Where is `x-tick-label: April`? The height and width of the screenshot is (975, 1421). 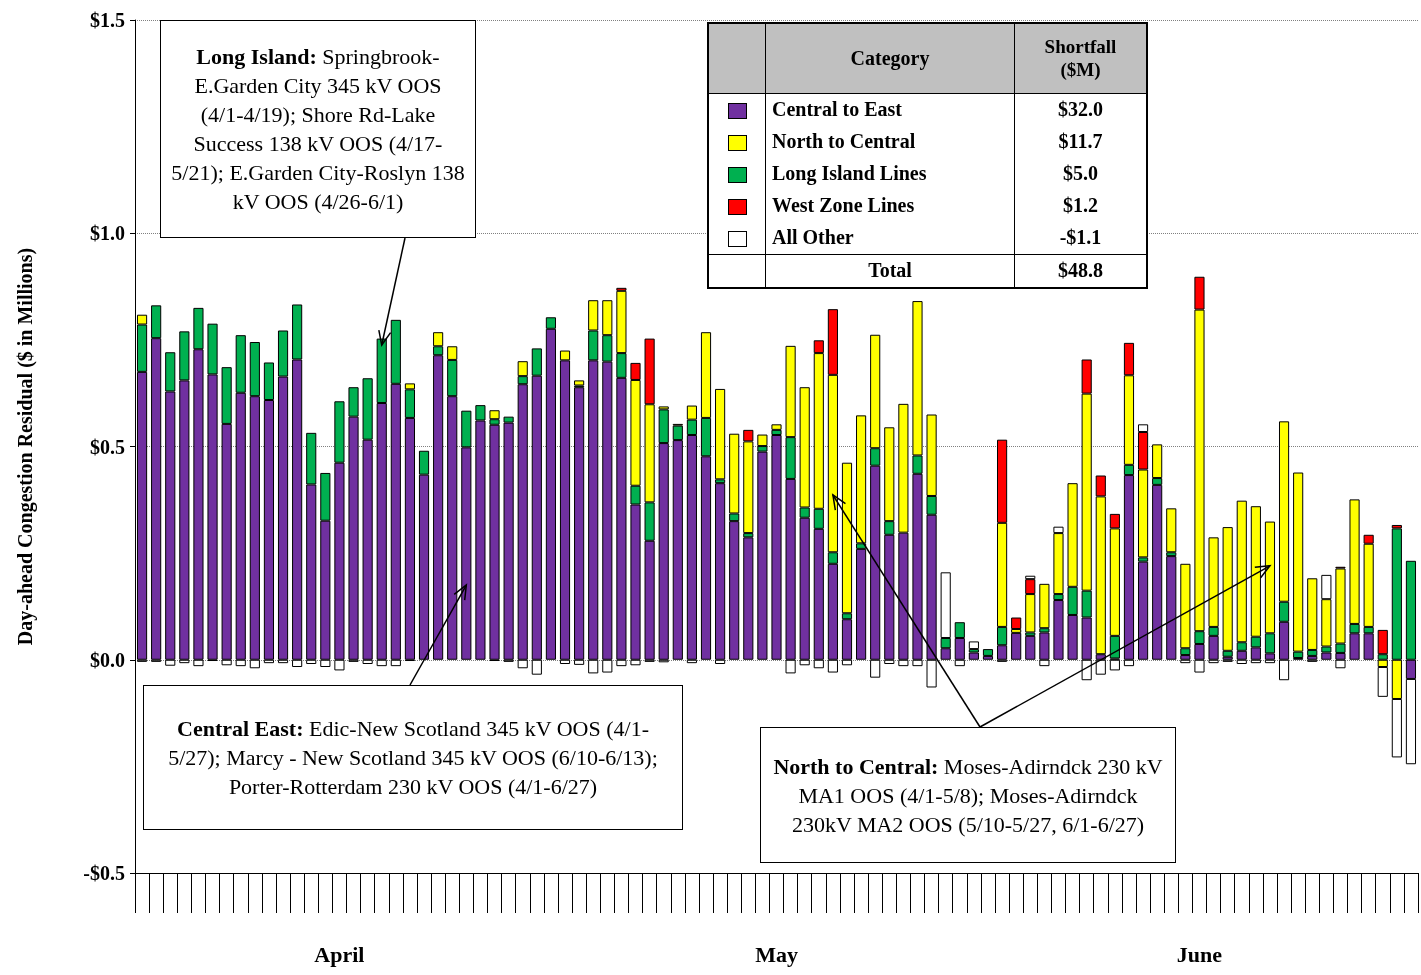 x-tick-label: April is located at coordinates (339, 954).